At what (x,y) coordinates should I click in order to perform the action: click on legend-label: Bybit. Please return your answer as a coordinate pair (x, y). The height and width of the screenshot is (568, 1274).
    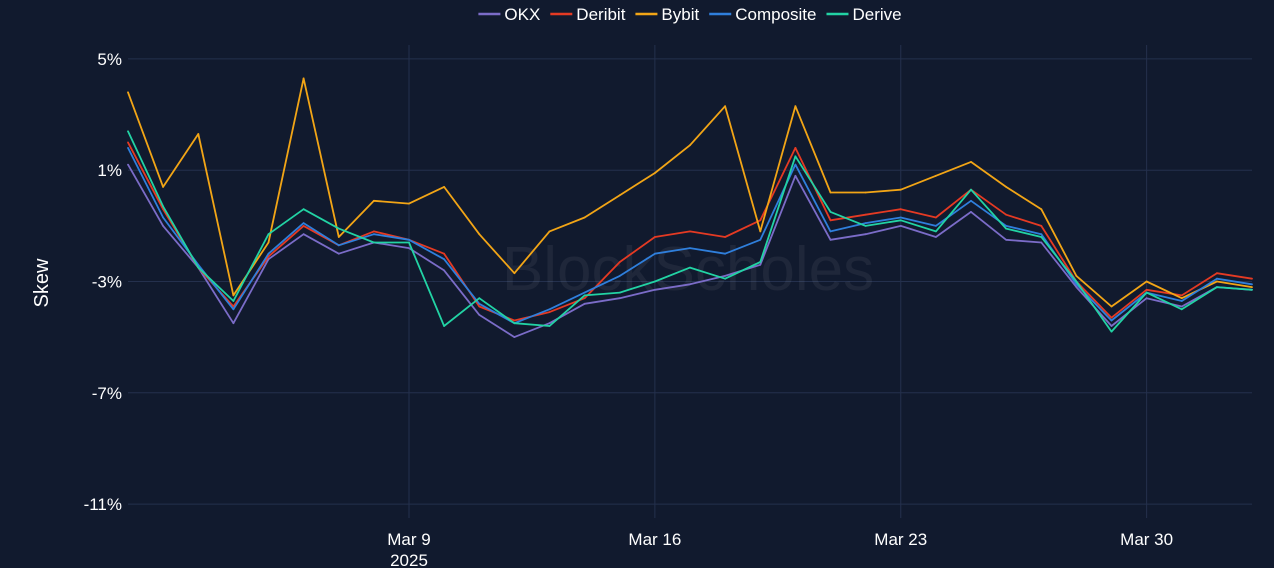
    Looking at the image, I should click on (680, 14).